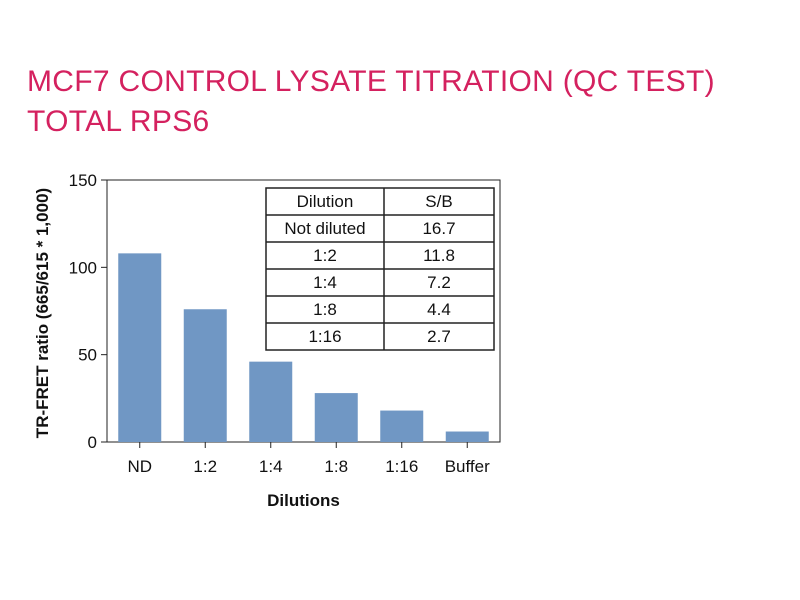 This screenshot has width=800, height=600. Describe the element at coordinates (438, 201) in the screenshot. I see `table-header-cell: S/B` at that location.